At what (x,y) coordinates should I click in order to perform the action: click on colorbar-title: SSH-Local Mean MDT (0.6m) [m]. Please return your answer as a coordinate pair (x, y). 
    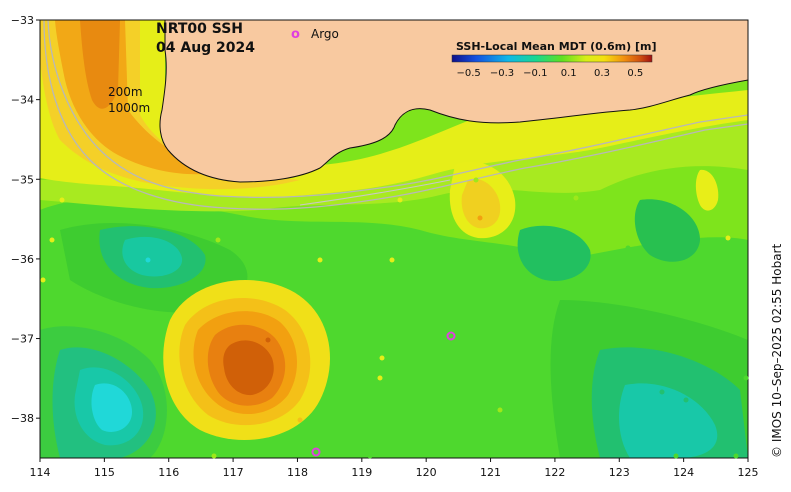
    Looking at the image, I should click on (556, 46).